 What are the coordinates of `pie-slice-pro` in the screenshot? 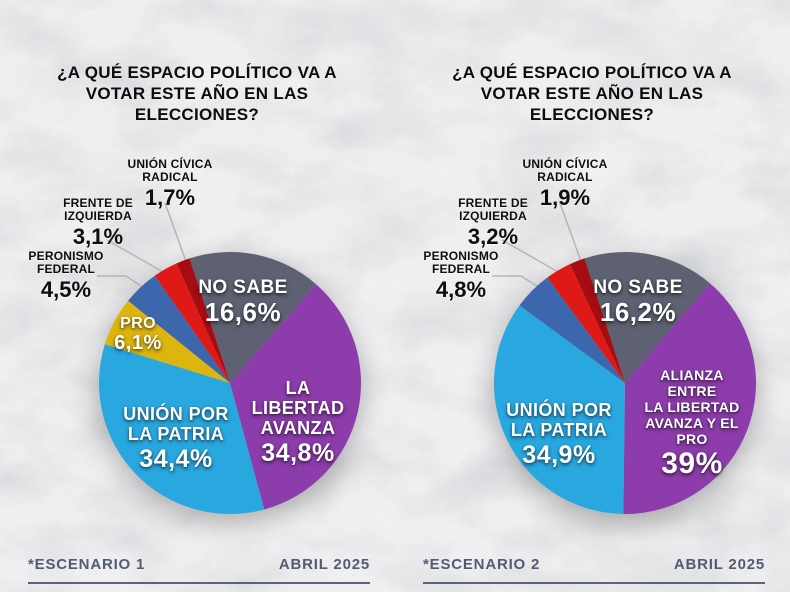 It's located at (167, 341).